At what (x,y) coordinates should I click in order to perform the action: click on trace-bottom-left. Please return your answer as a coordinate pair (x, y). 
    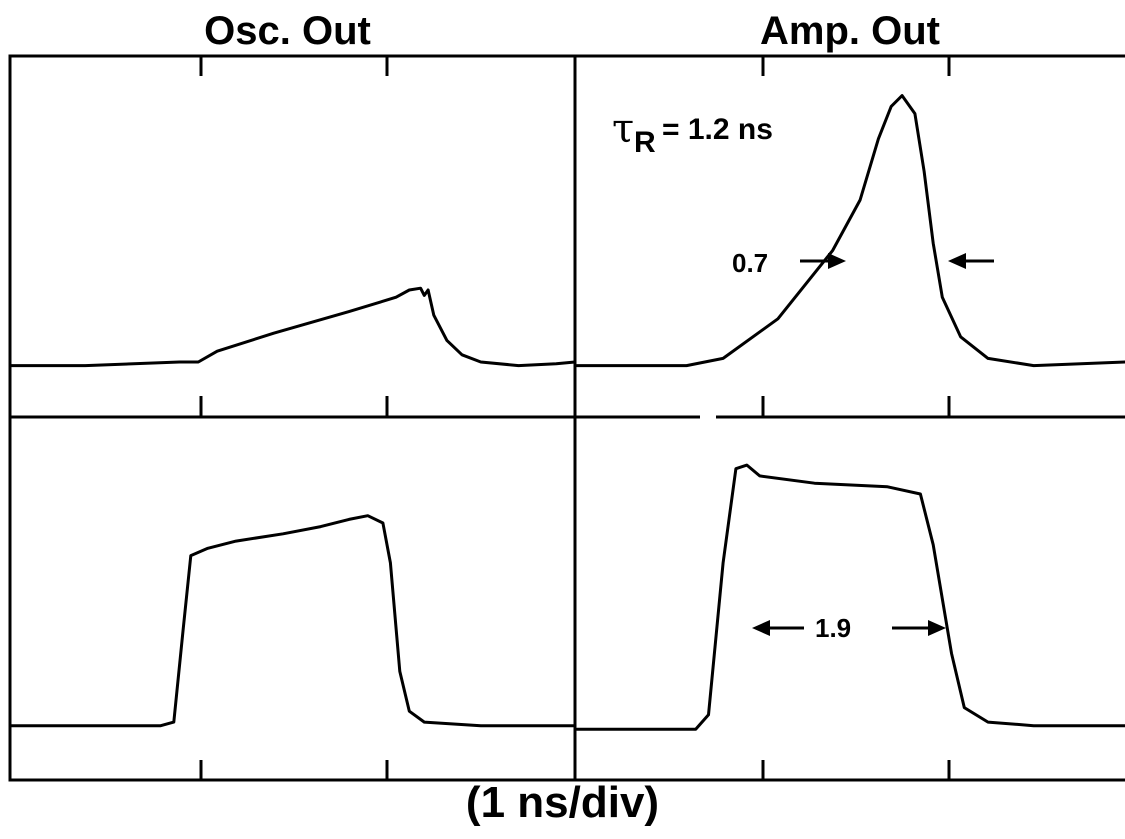
    Looking at the image, I should click on (292, 621).